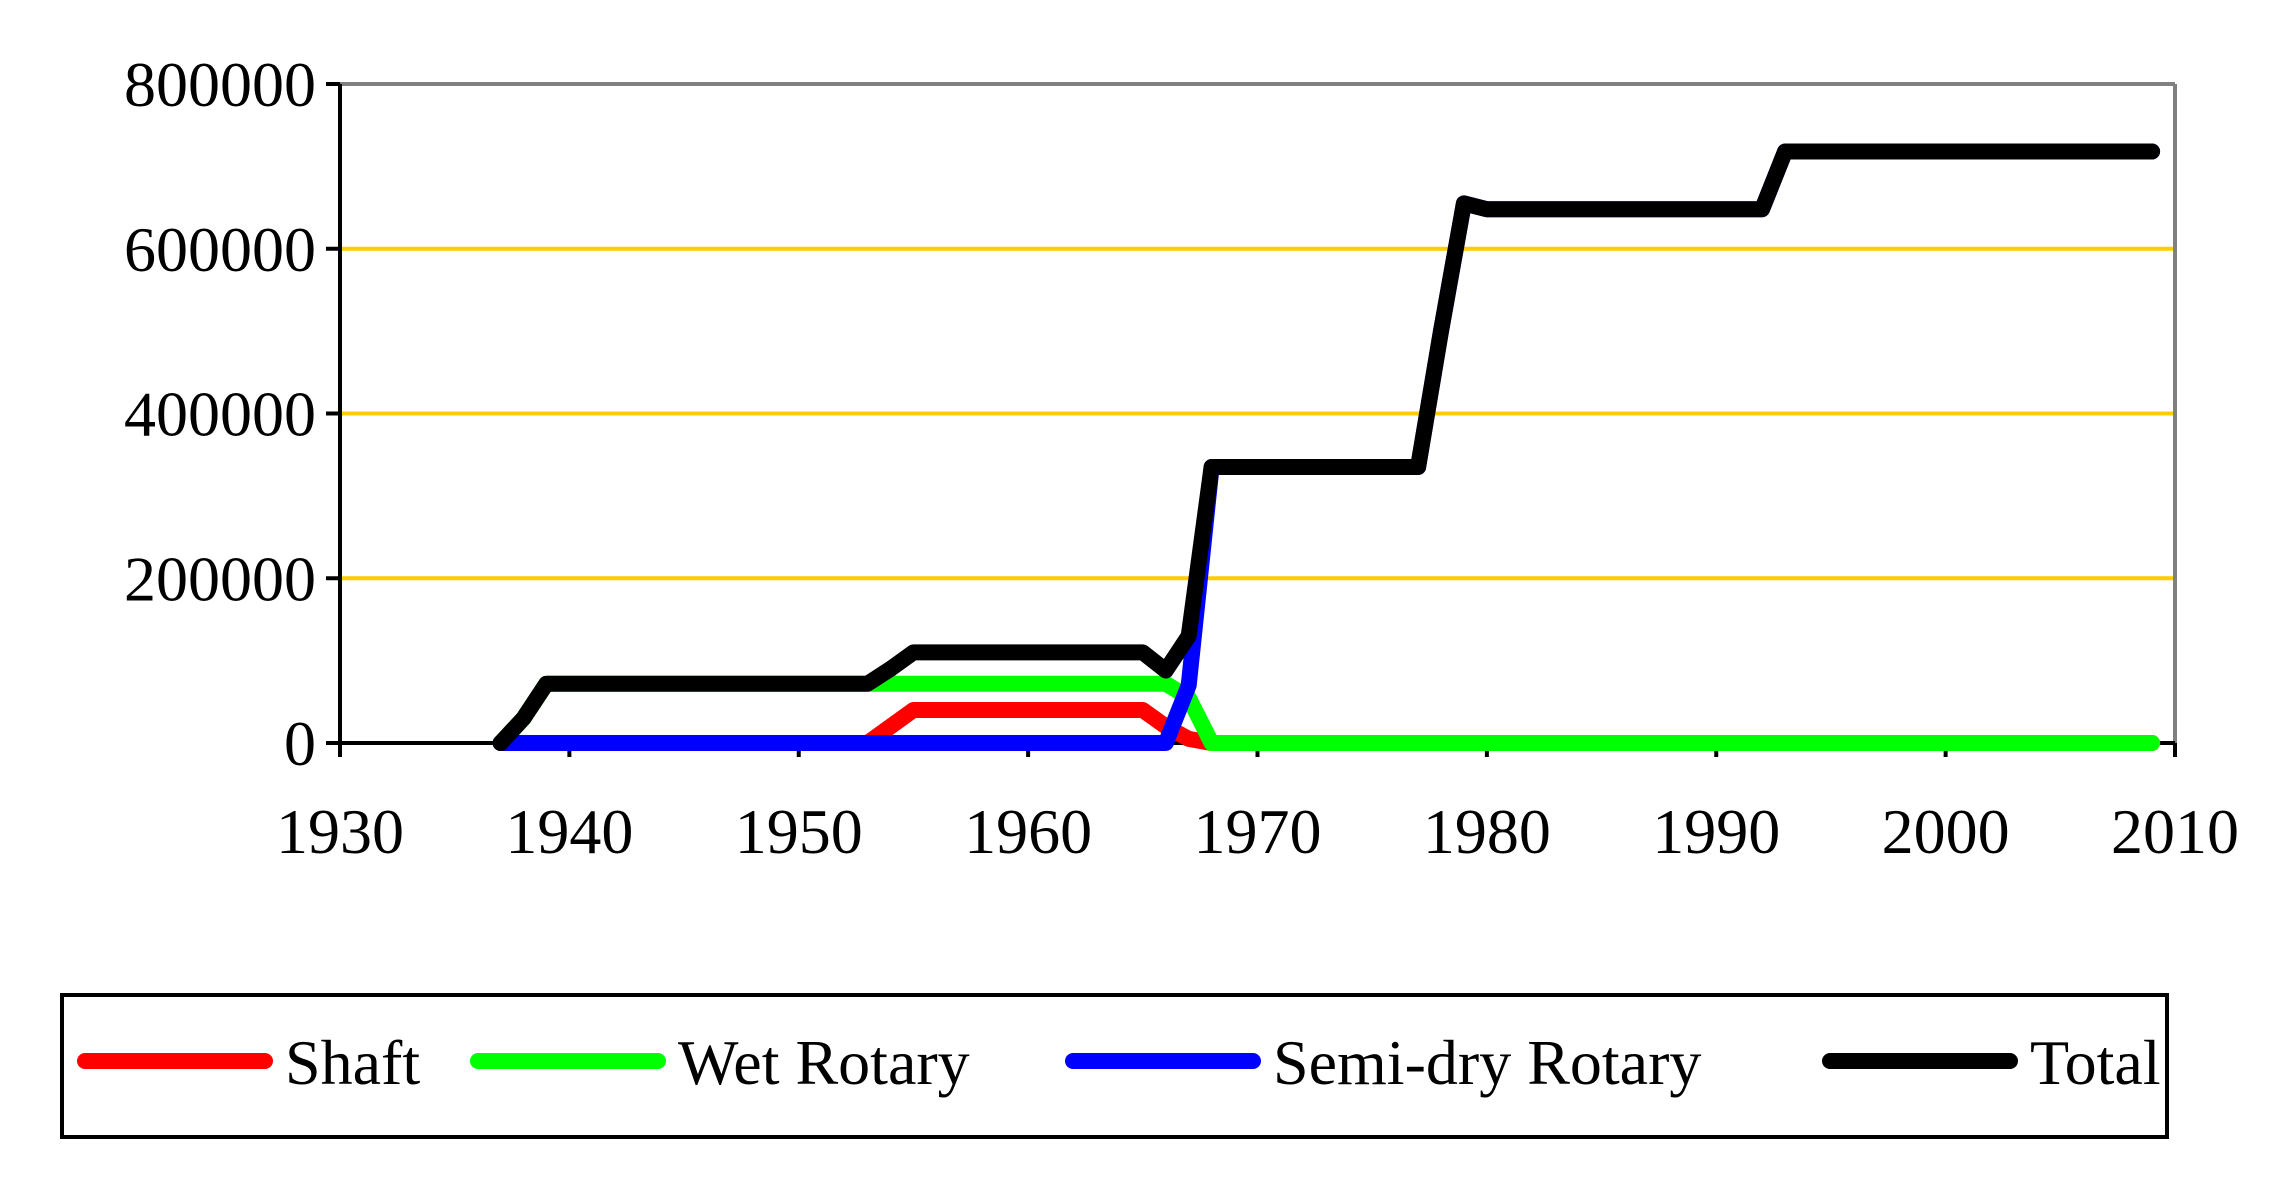  Describe the element at coordinates (220, 414) in the screenshot. I see `y-tick-label: 400000` at that location.